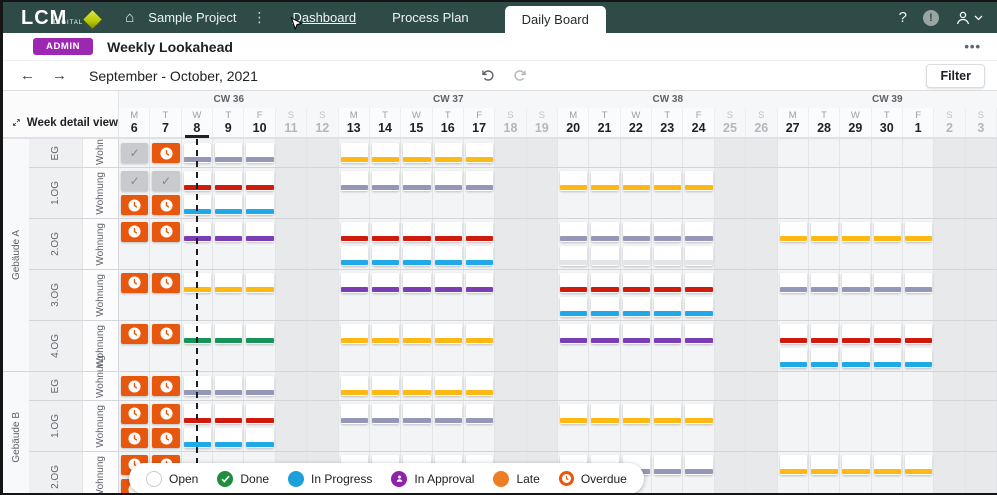 Image resolution: width=997 pixels, height=495 pixels. What do you see at coordinates (668, 122) in the screenshot?
I see `day-header-23: T 23` at bounding box center [668, 122].